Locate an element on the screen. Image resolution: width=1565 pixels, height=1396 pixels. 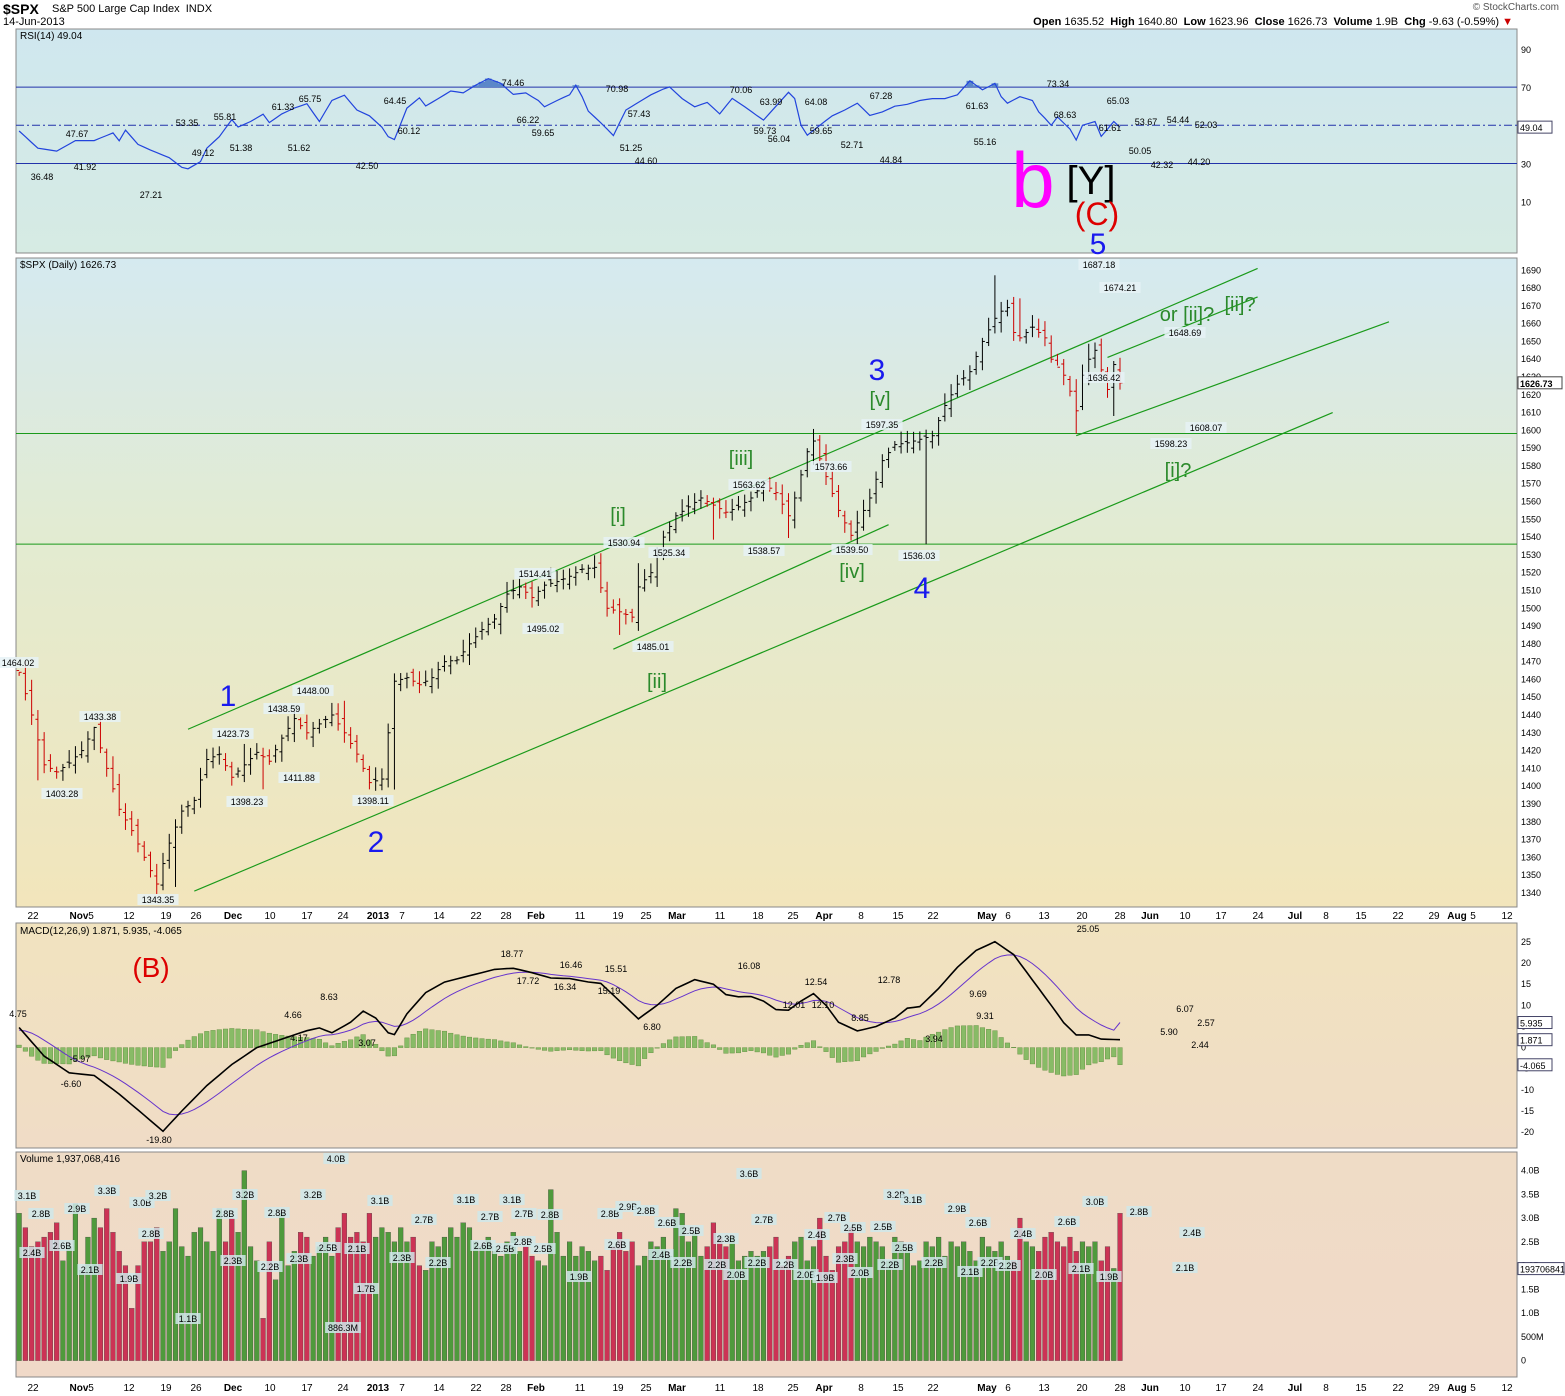
volume-annotation: 3.2B is located at coordinates (245, 1195).